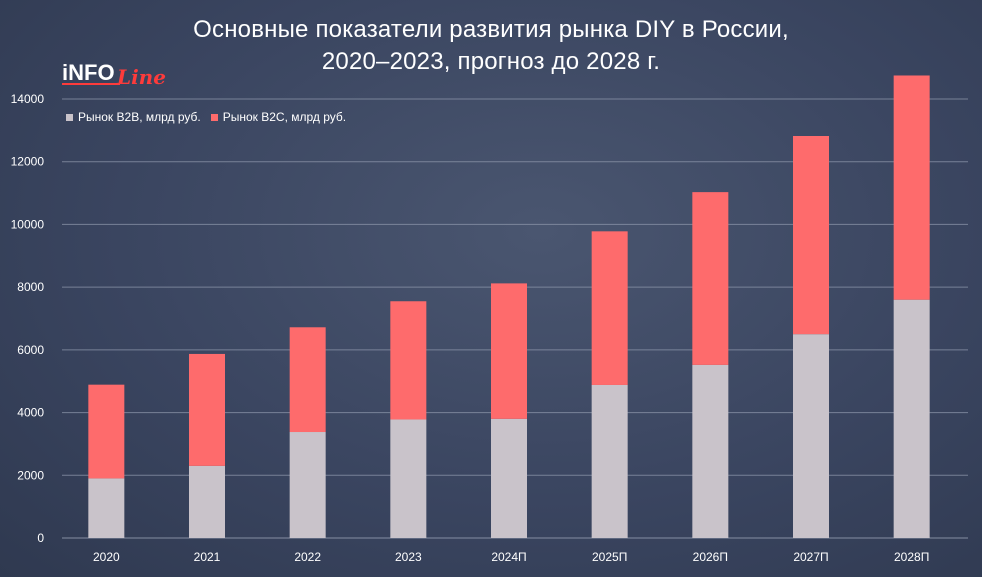  Describe the element at coordinates (69, 117) in the screenshot. I see `legend-swatch-b2b` at that location.